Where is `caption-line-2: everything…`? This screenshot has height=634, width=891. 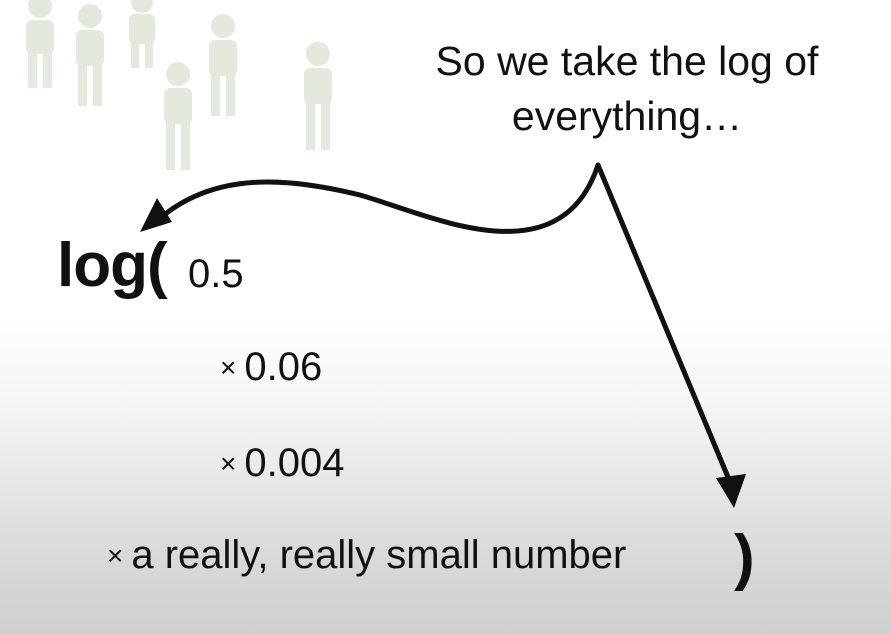 caption-line-2: everything… is located at coordinates (627, 116).